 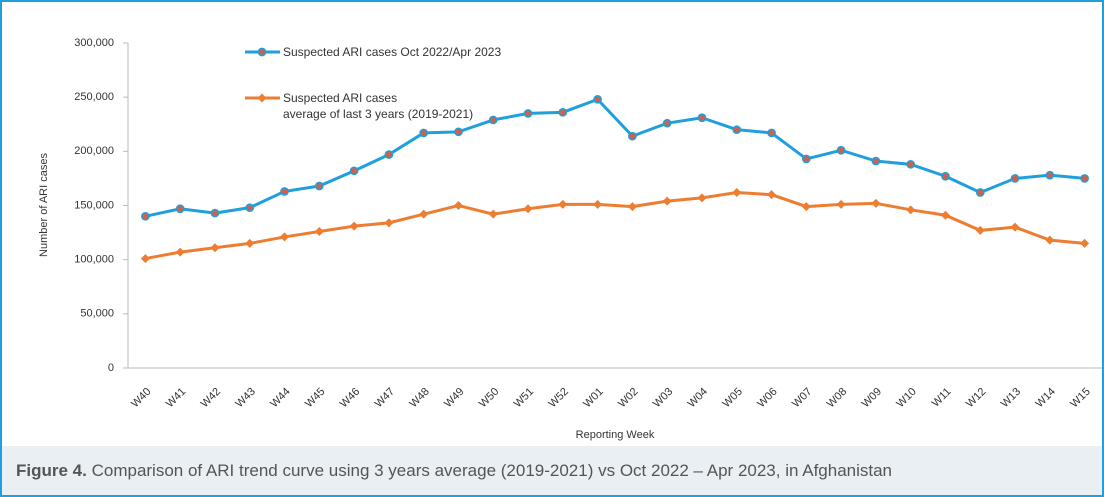 What do you see at coordinates (454, 398) in the screenshot?
I see `x-tick-label: W49` at bounding box center [454, 398].